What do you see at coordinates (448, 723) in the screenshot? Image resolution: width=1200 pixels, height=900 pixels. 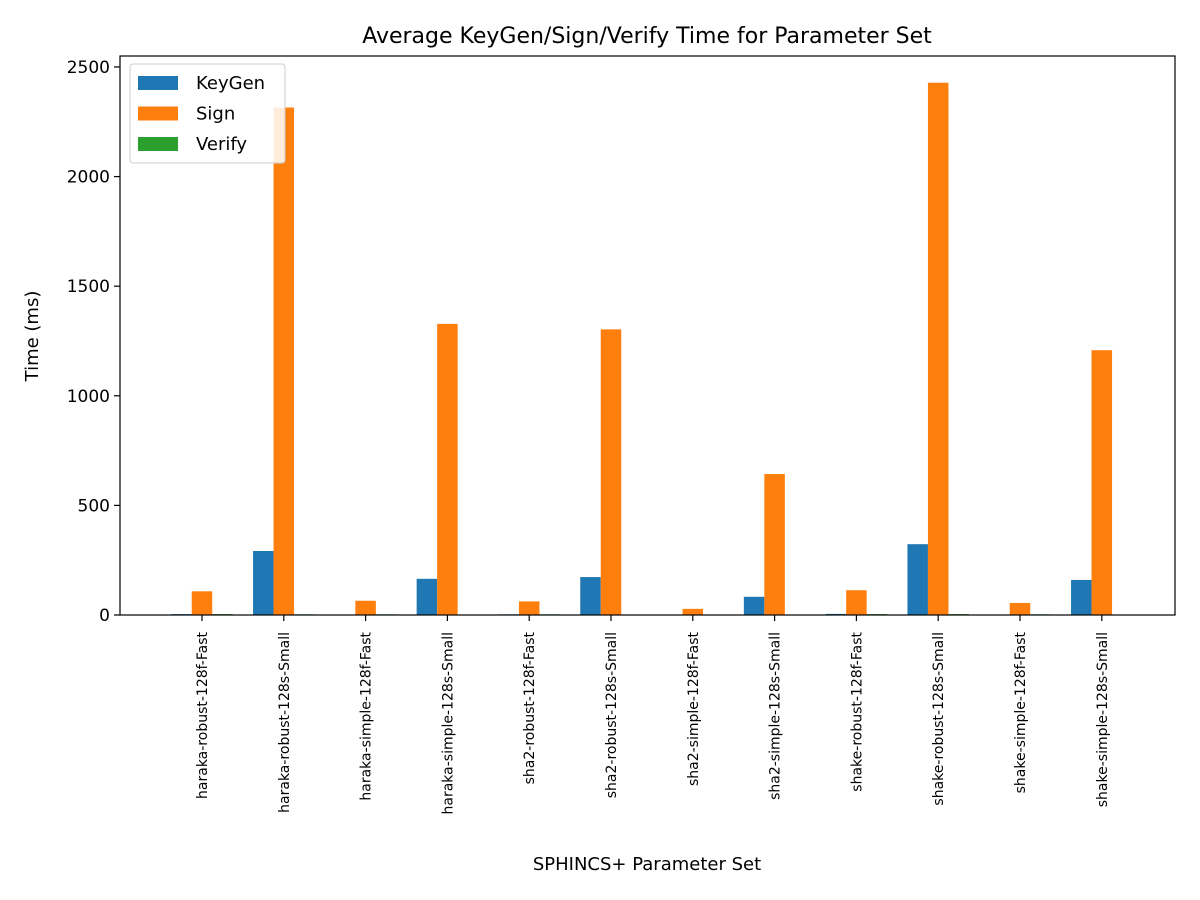 I see `x-tick-label: haraka-simple-128s-Small` at bounding box center [448, 723].